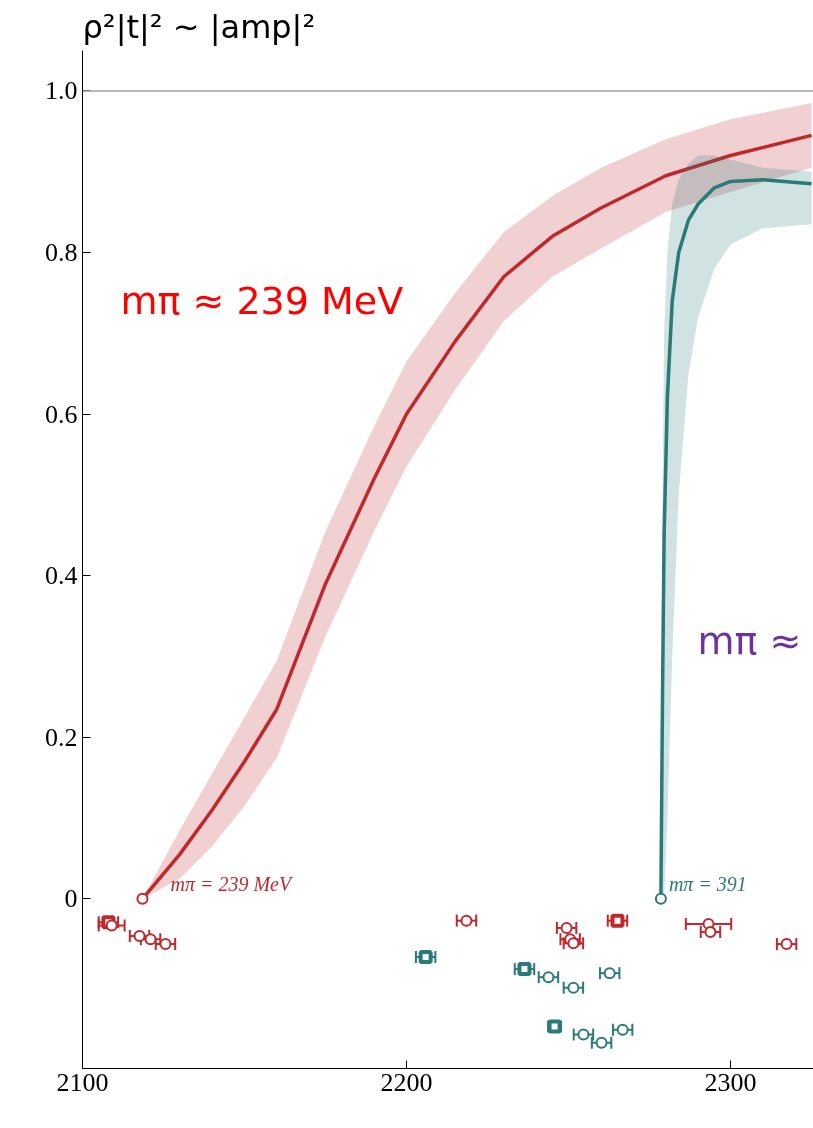 The width and height of the screenshot is (813, 1128). What do you see at coordinates (61, 414) in the screenshot?
I see `y-tick-label: 0.6` at bounding box center [61, 414].